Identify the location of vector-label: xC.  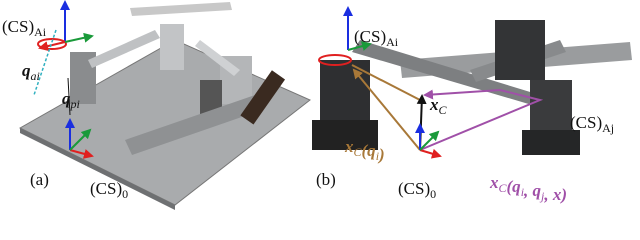
(438, 106).